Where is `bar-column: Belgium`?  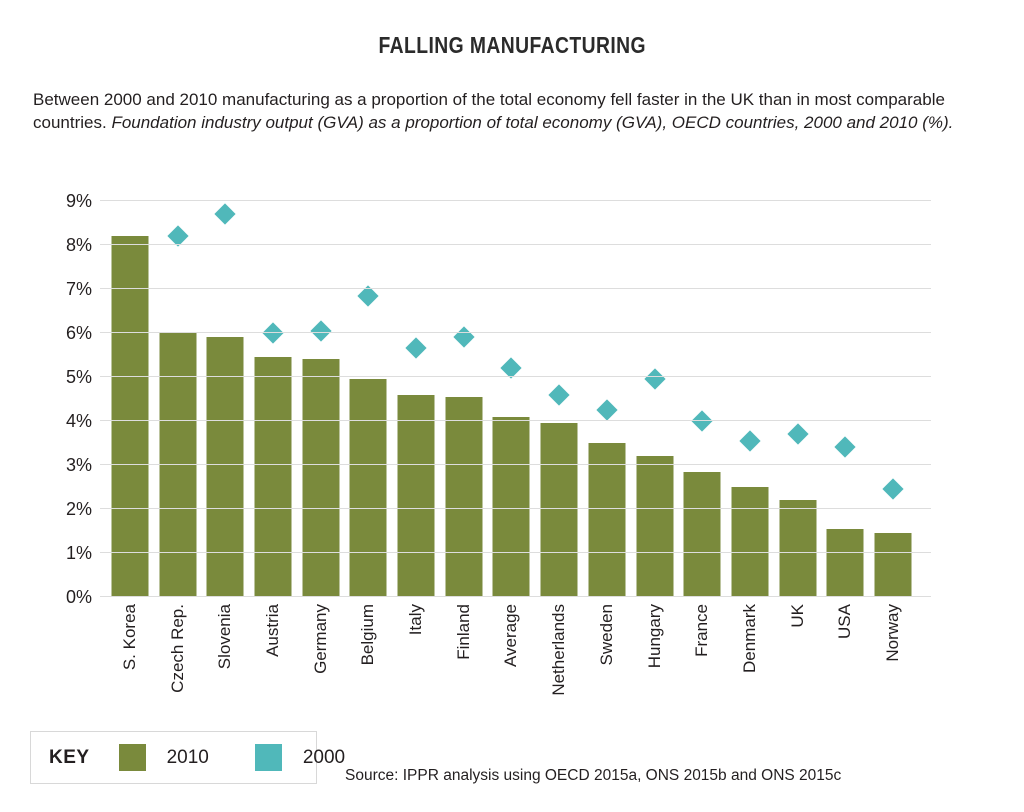
bar-column: Belgium is located at coordinates (369, 433).